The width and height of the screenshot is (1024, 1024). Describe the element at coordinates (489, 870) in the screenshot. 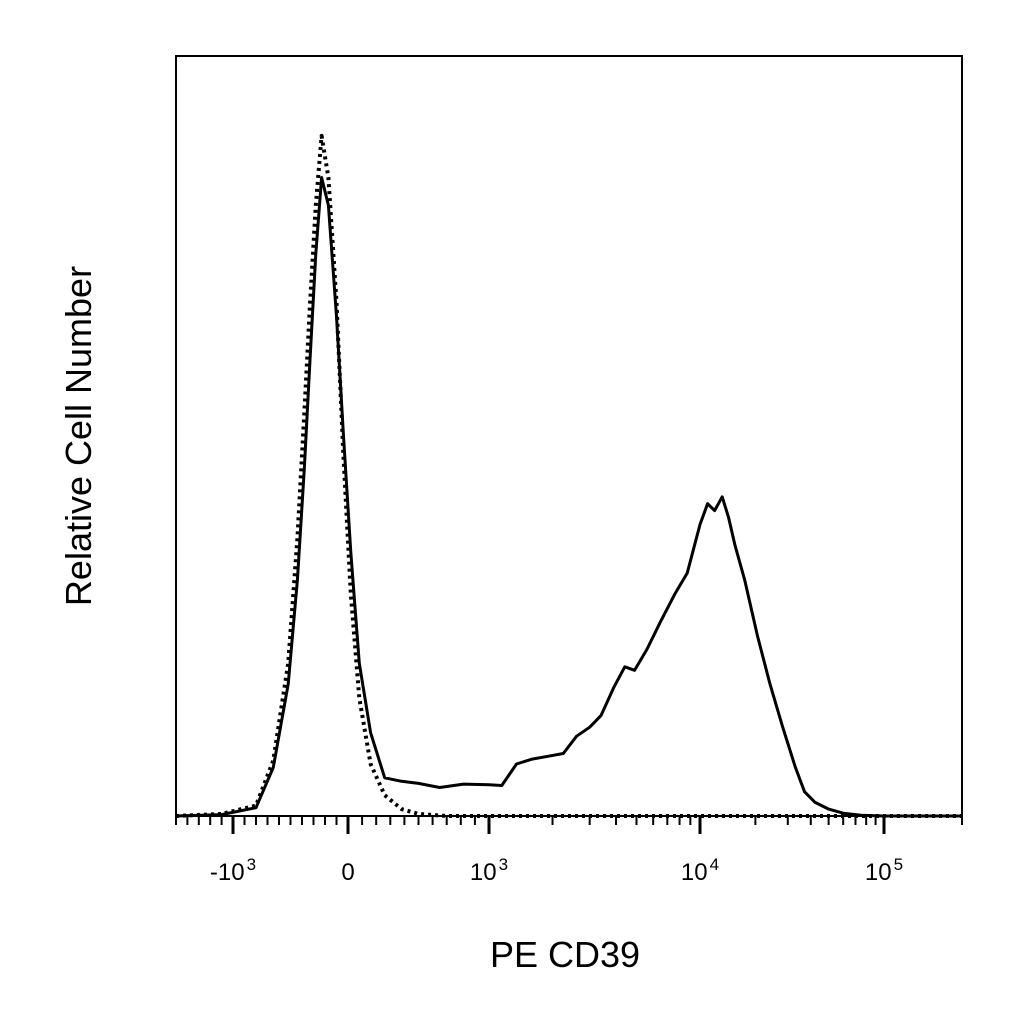

I see `x-tick-label: 10 3` at that location.